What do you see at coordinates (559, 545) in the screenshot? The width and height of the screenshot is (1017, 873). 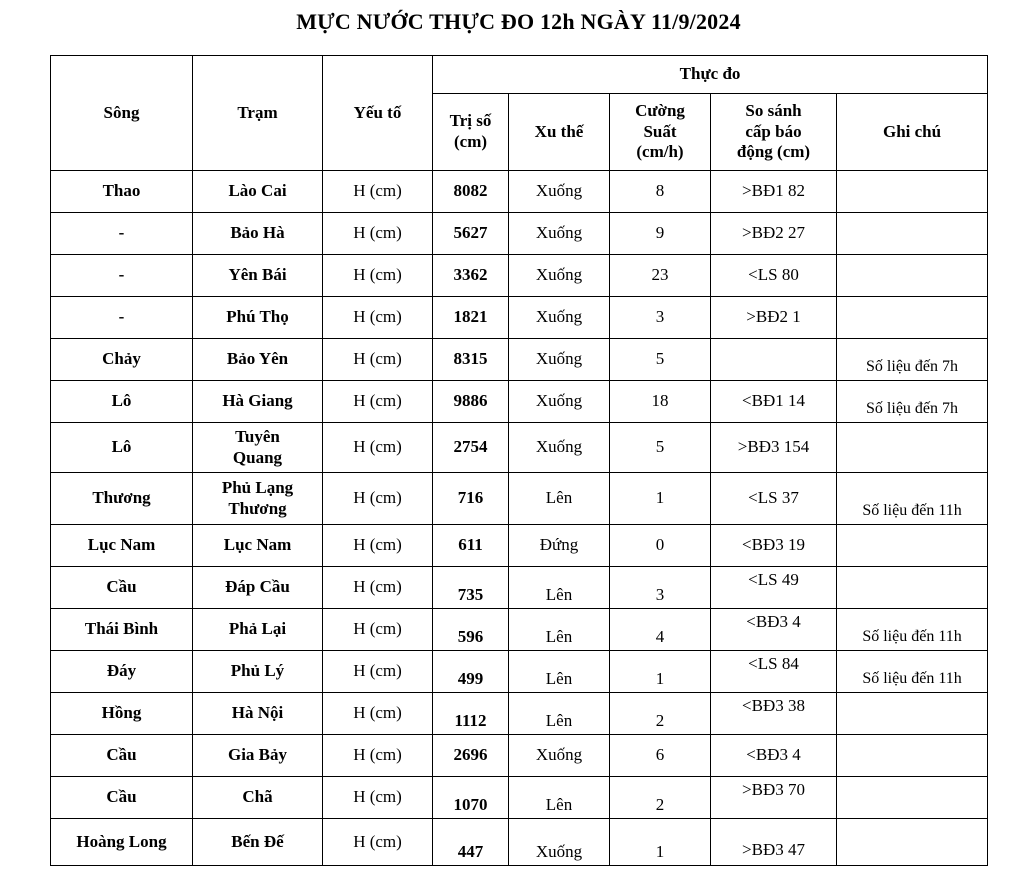 I see `cell-trend: Đứng` at bounding box center [559, 545].